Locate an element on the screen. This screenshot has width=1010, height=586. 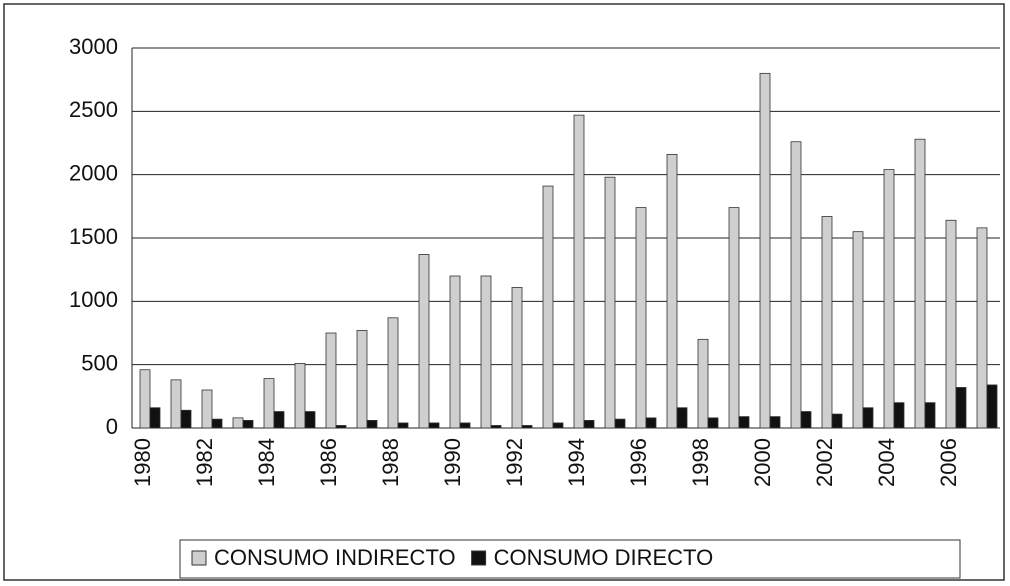
x-tick-label: 1990 is located at coordinates (452, 462).